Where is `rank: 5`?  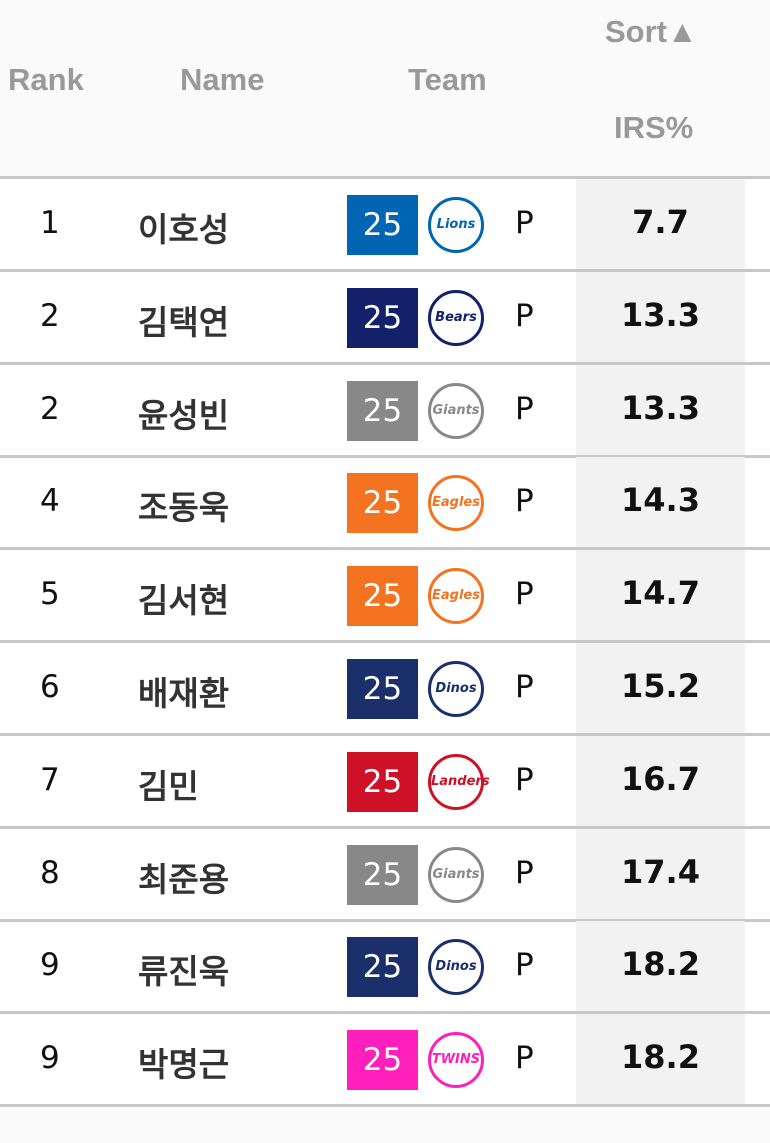 rank: 5 is located at coordinates (50, 594).